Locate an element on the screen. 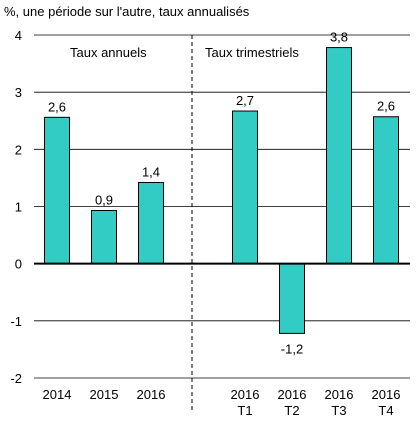  data-label: -1,2 is located at coordinates (292, 348).